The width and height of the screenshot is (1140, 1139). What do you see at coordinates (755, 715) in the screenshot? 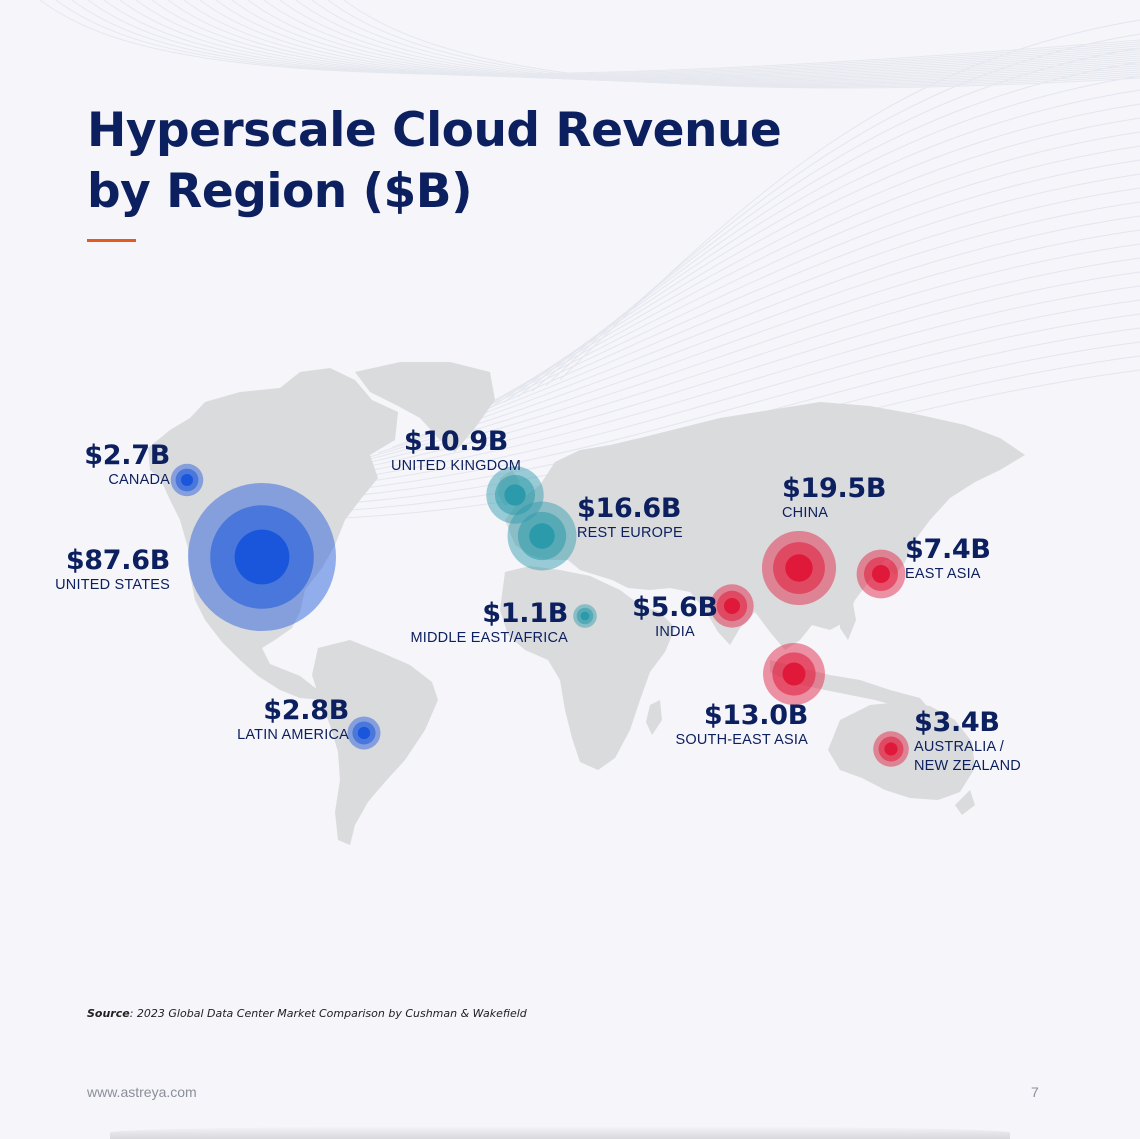
I see `value-south-east-asia: $13.0B` at bounding box center [755, 715].